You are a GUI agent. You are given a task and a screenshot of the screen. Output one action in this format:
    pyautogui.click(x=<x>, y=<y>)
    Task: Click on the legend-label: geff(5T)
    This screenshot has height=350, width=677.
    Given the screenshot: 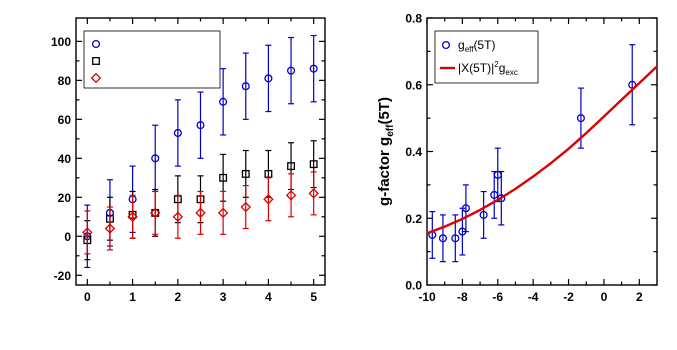 What is the action you would take?
    pyautogui.click(x=476, y=46)
    